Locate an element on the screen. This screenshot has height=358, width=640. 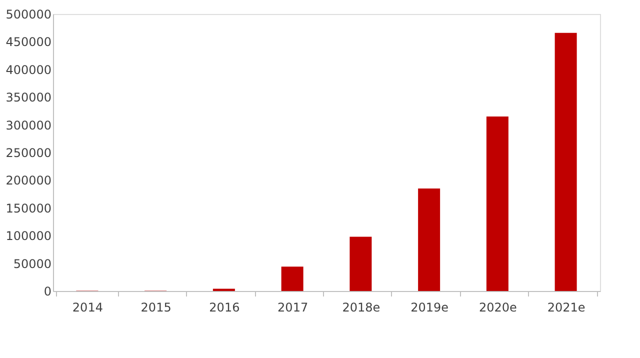
x-tick-label: 2021e is located at coordinates (566, 307).